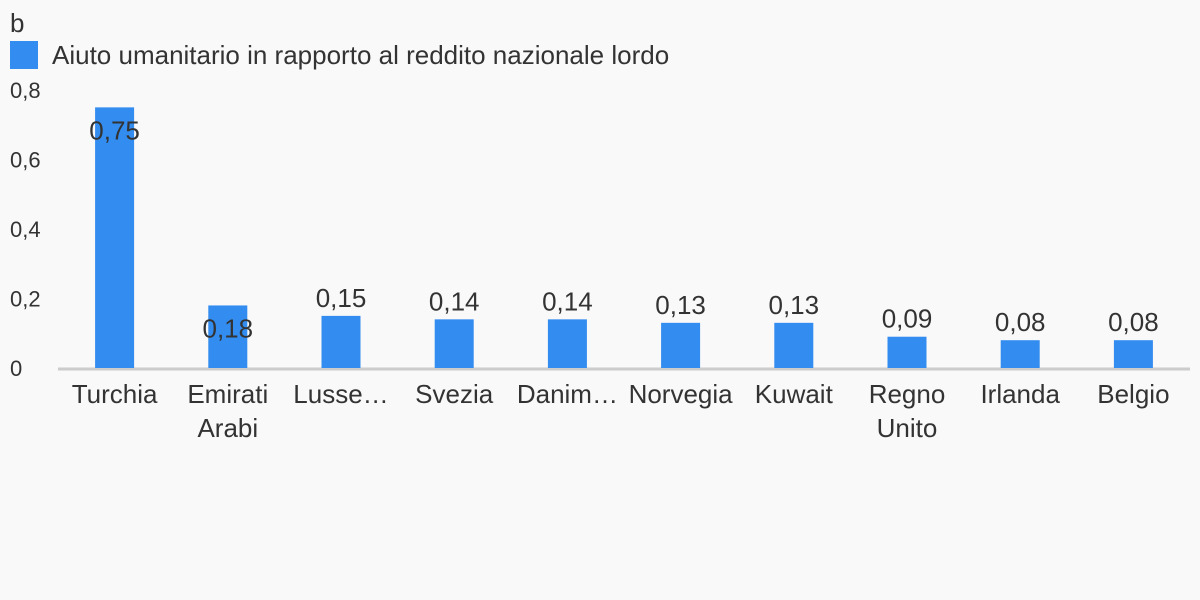 Image resolution: width=1200 pixels, height=600 pixels. What do you see at coordinates (681, 394) in the screenshot?
I see `x-tick-label: Norvegia` at bounding box center [681, 394].